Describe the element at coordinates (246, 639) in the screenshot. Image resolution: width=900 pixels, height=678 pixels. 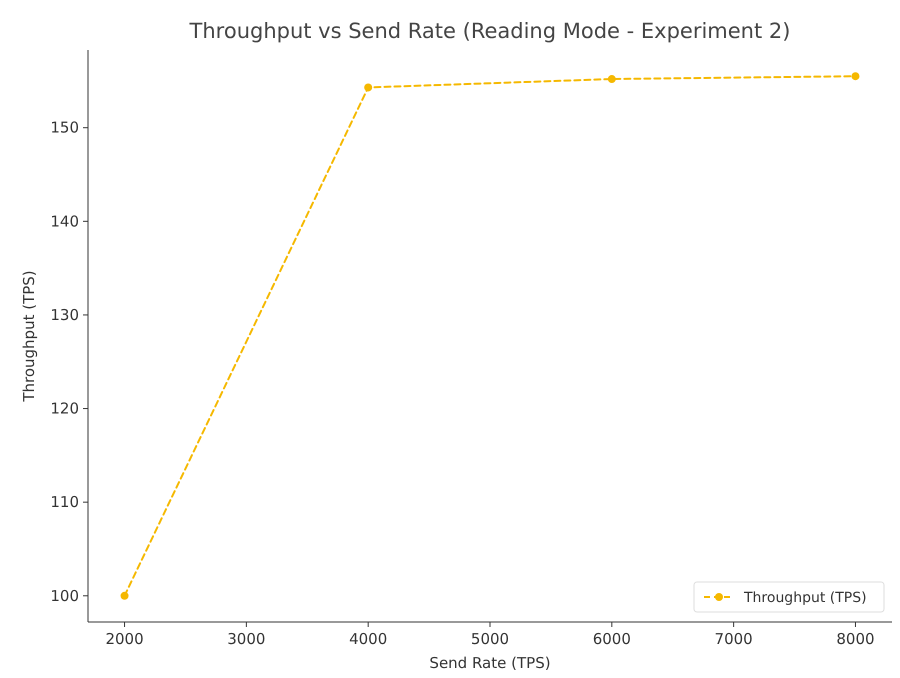
I see `x-tick-label: 3000` at that location.